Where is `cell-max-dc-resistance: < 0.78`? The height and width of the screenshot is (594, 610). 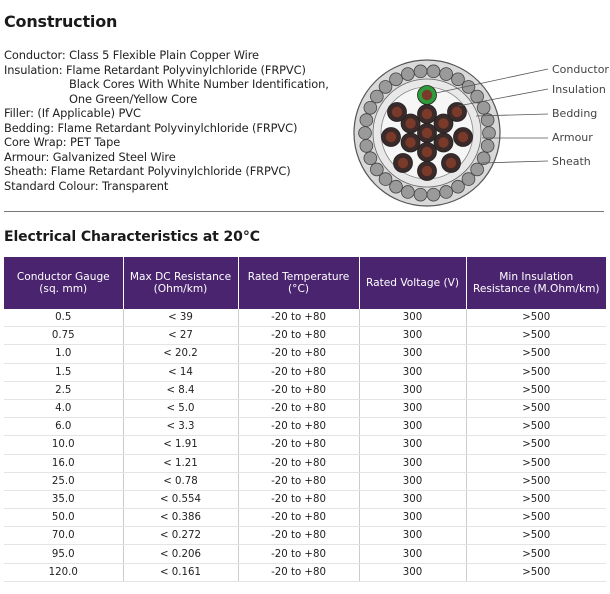
cell-max-dc-resistance: < 0.78 is located at coordinates (181, 481).